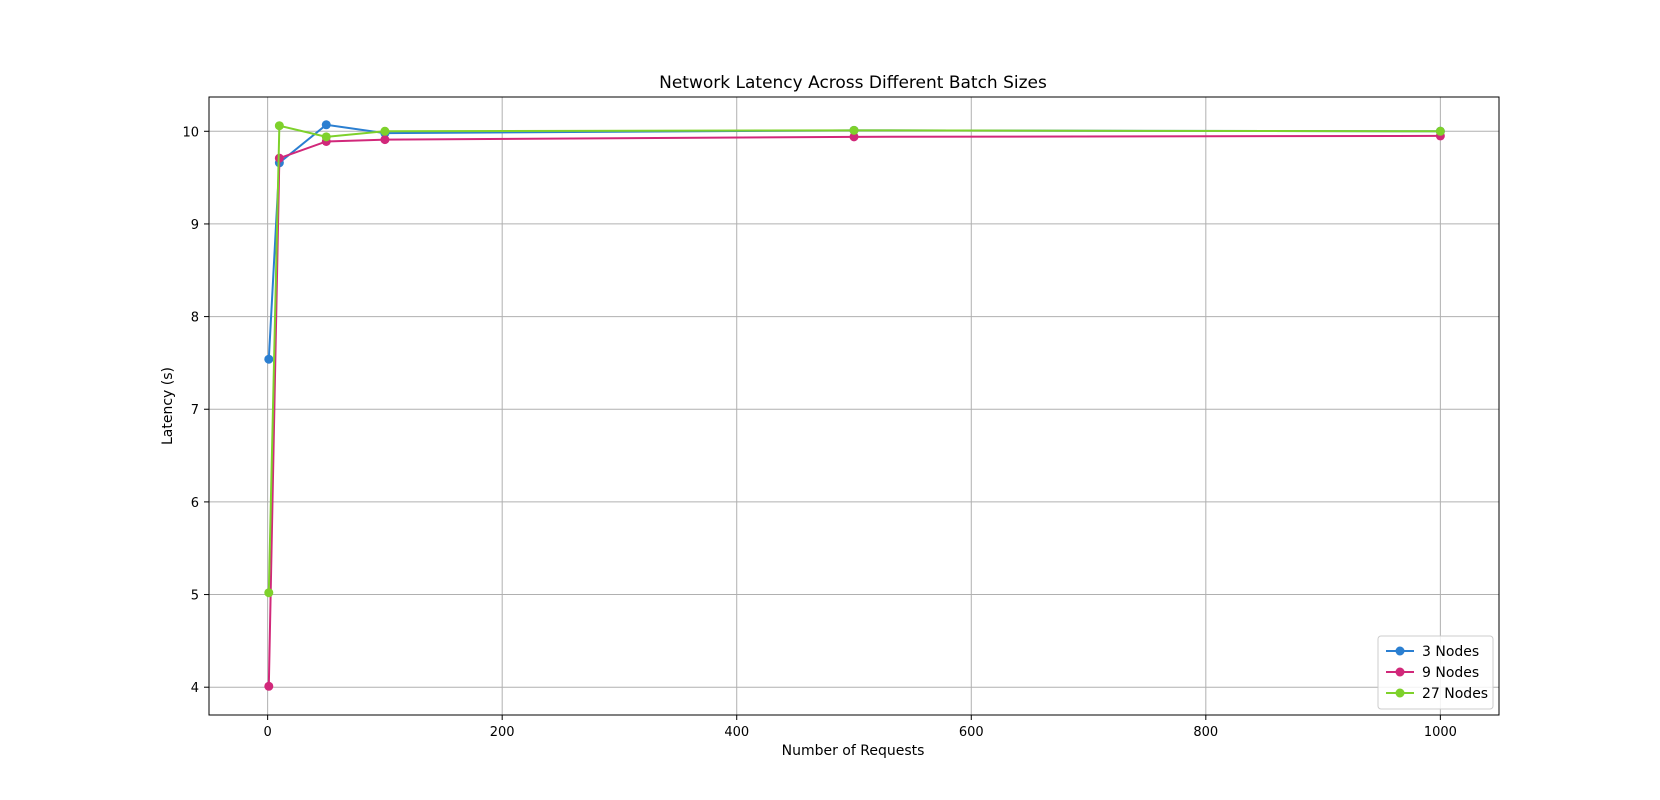 Image resolution: width=1660 pixels, height=800 pixels. What do you see at coordinates (1205, 732) in the screenshot?
I see `x-tick-label: 800` at bounding box center [1205, 732].